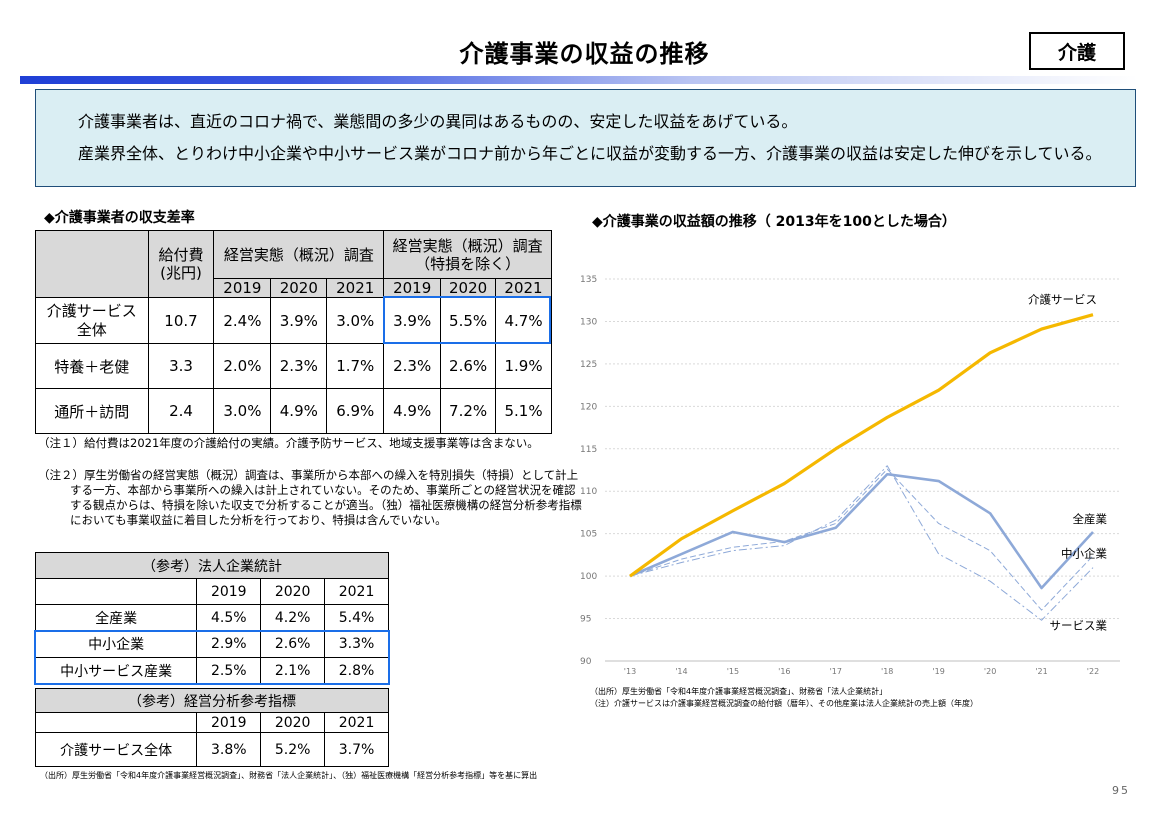 The image size is (1169, 827). What do you see at coordinates (116, 749) in the screenshot?
I see `row-label: 介護サービス全体` at bounding box center [116, 749].